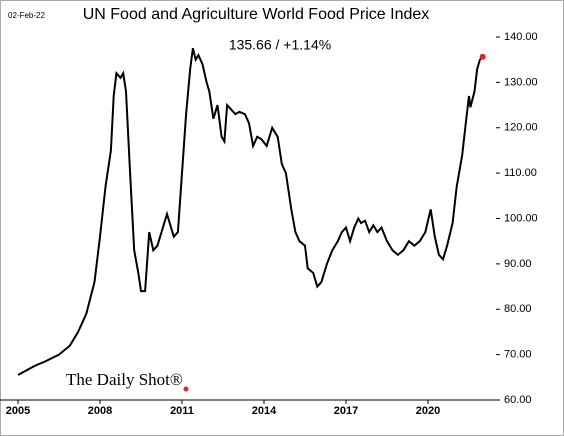 The image size is (564, 436). What do you see at coordinates (521, 218) in the screenshot?
I see `y-tick-label: 100.00` at bounding box center [521, 218].